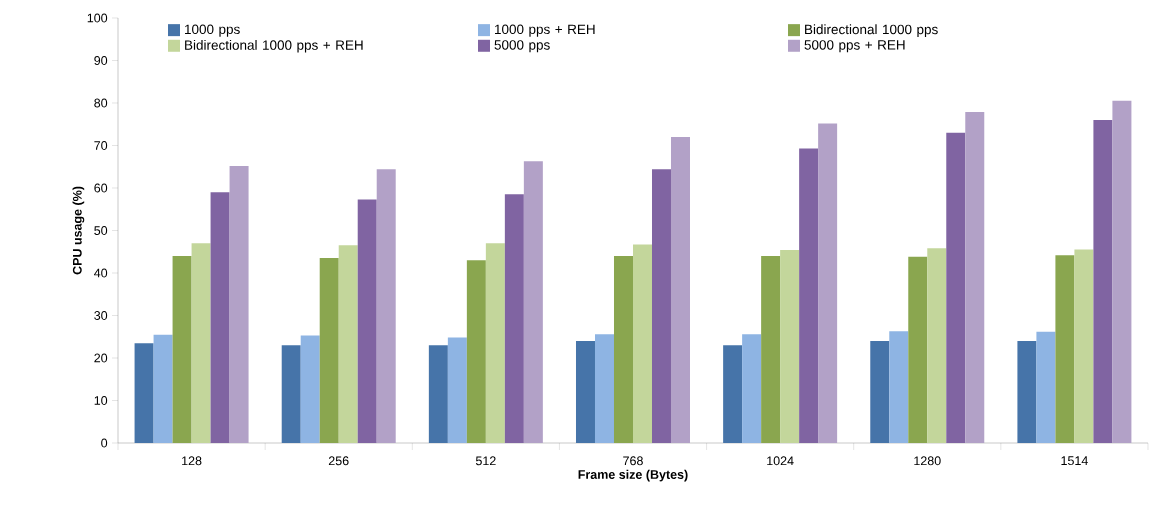 Image resolution: width=1167 pixels, height=527 pixels. Describe the element at coordinates (101, 60) in the screenshot. I see `y-tick-label: 90` at that location.